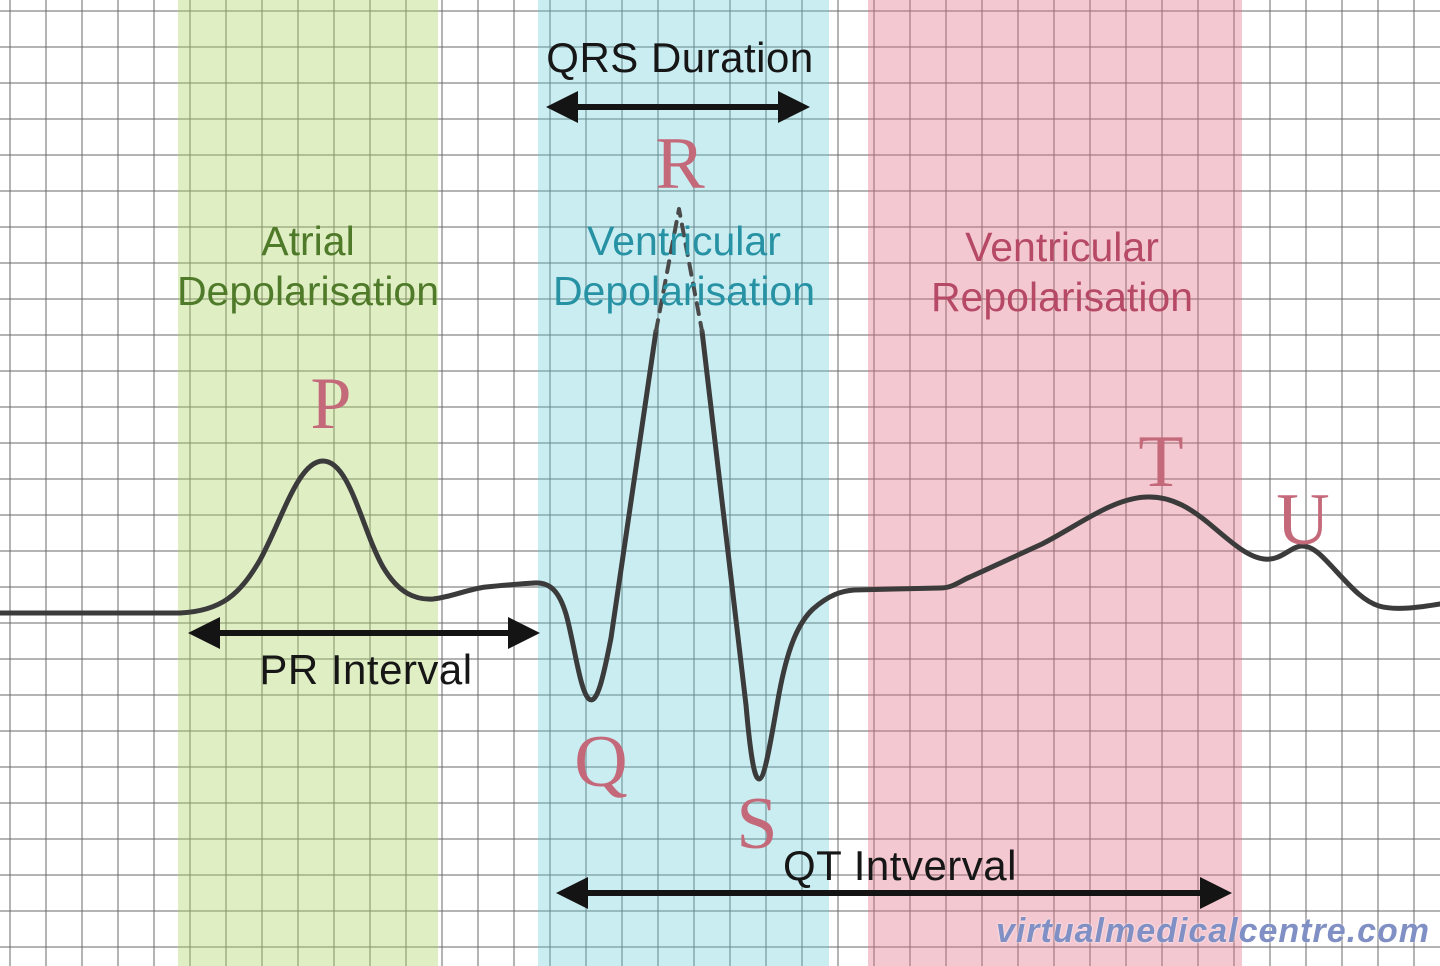 Image resolution: width=1440 pixels, height=966 pixels. Describe the element at coordinates (680, 164) in the screenshot. I see `r-wave-label: R` at that location.